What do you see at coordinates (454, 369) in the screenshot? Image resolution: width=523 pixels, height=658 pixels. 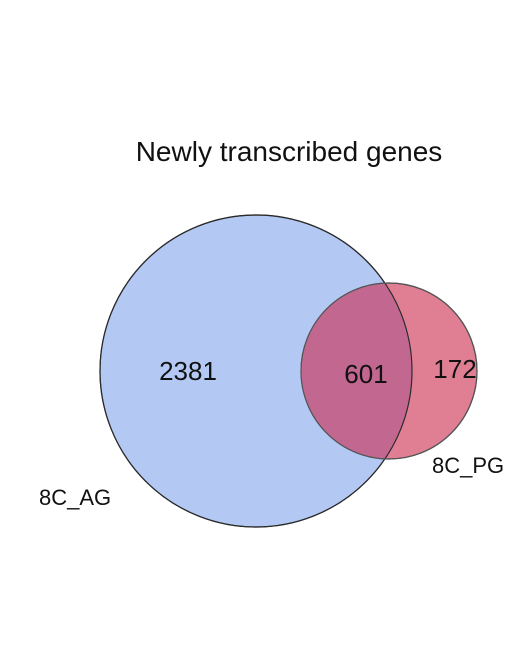 I see `count-8c-pg-only: 172` at bounding box center [454, 369].